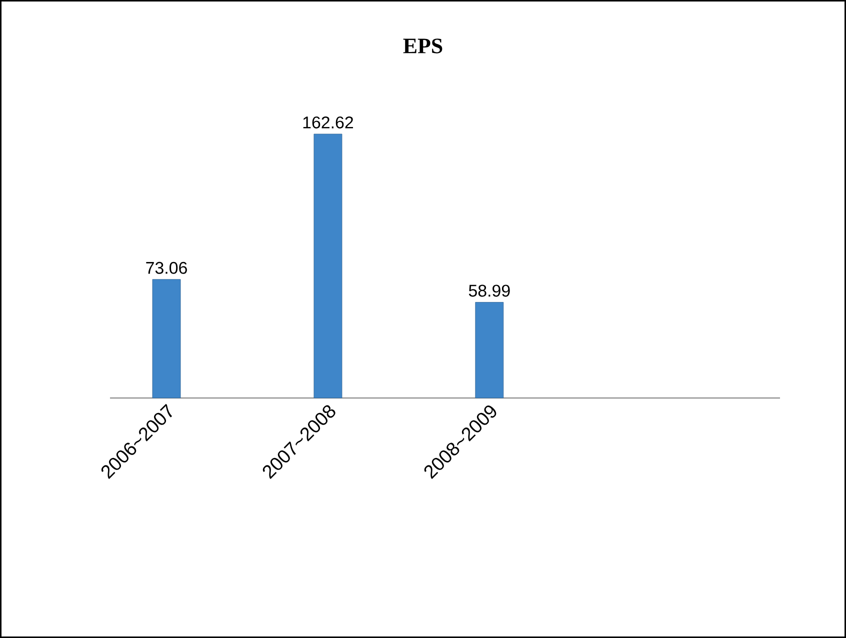  Describe the element at coordinates (166, 268) in the screenshot. I see `data-label: 73.06` at that location.